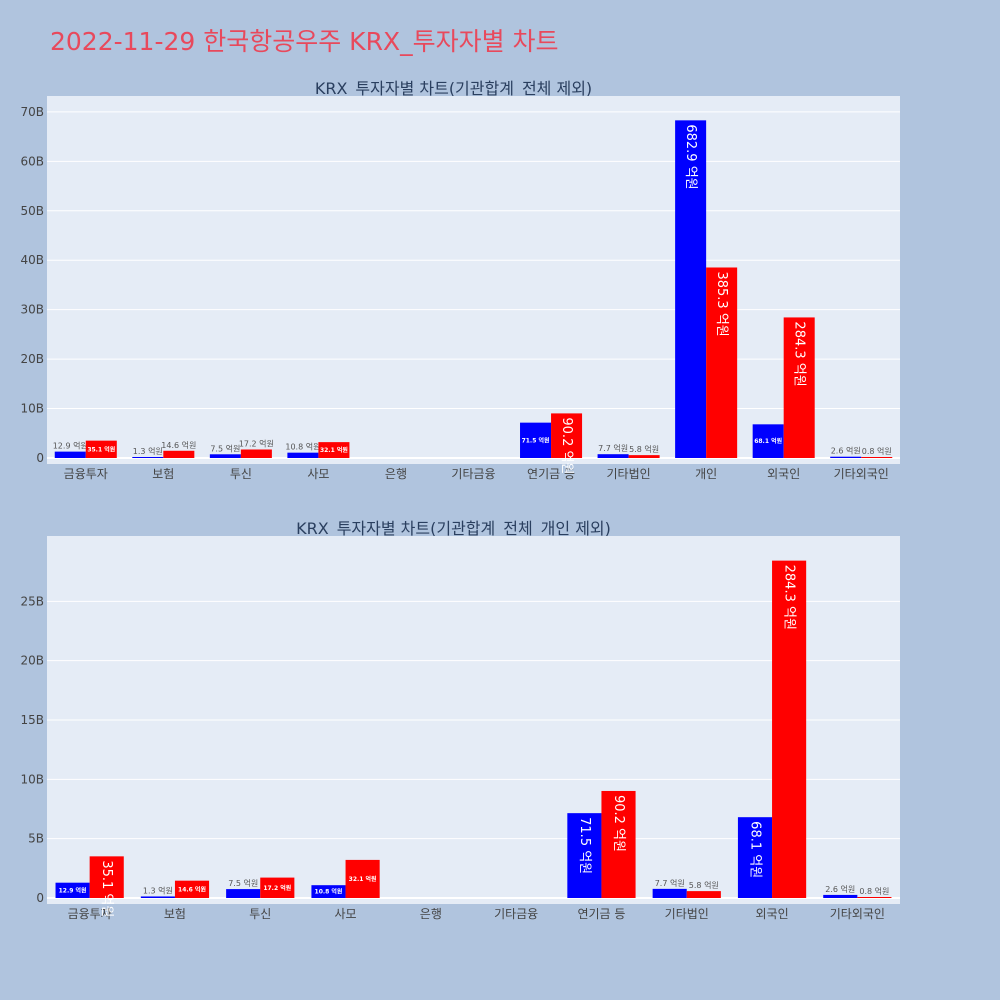 The height and width of the screenshot is (1000, 1000). I want to click on top-chart-title: KRX_투자자별 차트(기관합계_전체 제외), so click(453, 89).